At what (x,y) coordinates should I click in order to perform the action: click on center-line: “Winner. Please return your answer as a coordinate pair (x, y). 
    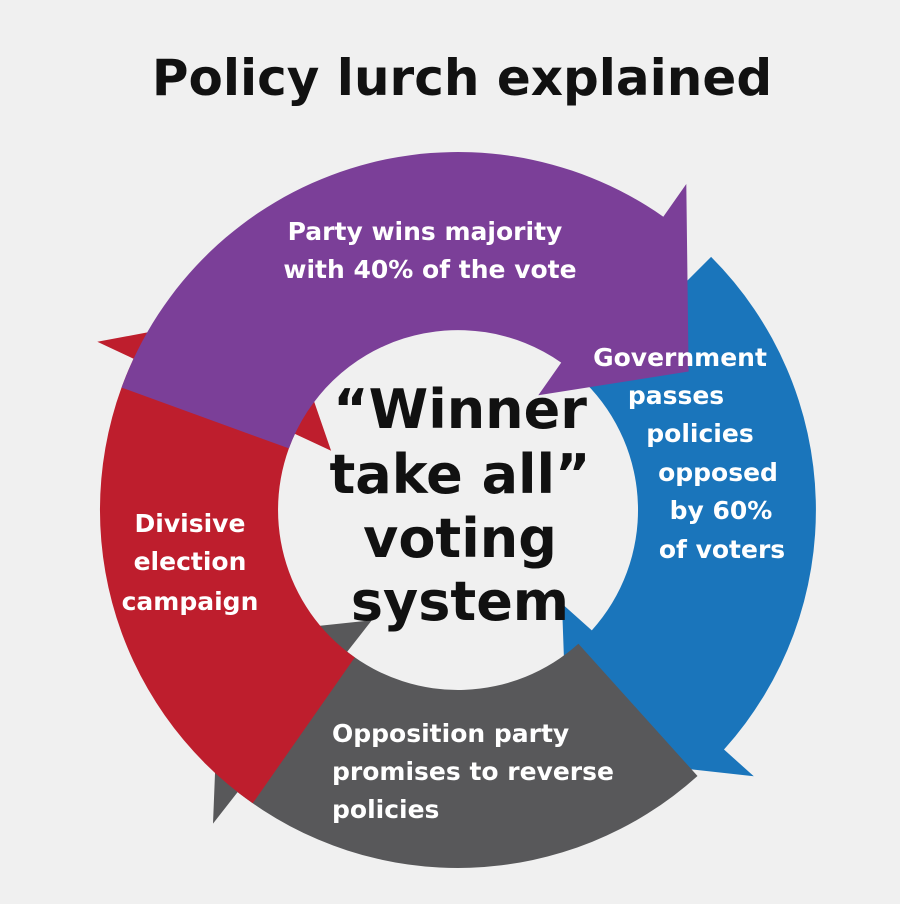
    Looking at the image, I should click on (460, 409).